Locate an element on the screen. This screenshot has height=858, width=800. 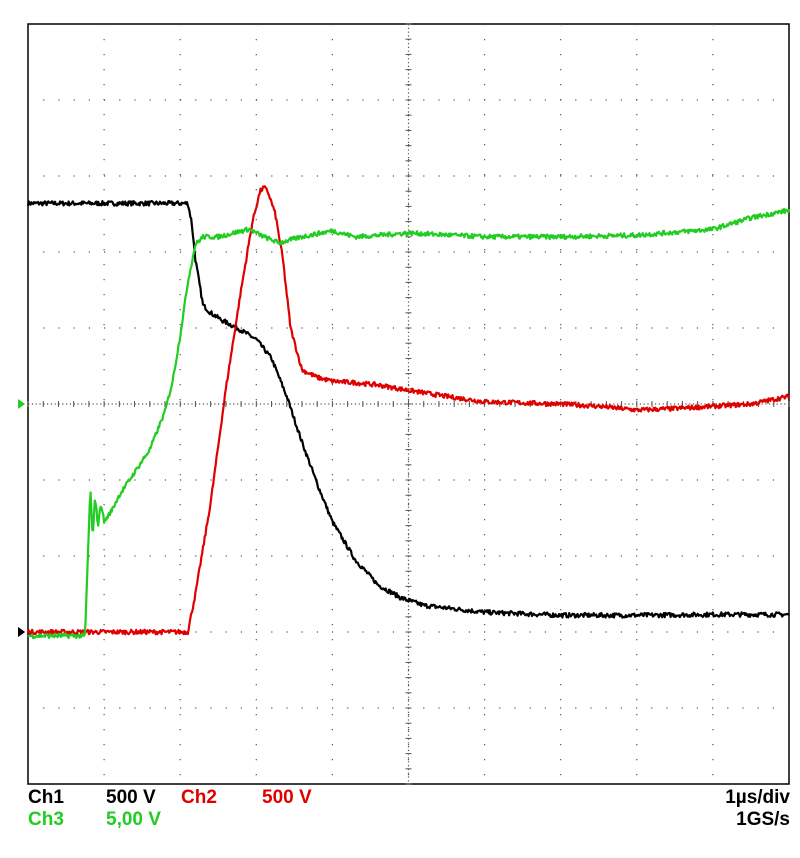
sample-rate-readout: 1GS/s is located at coordinates (763, 819).